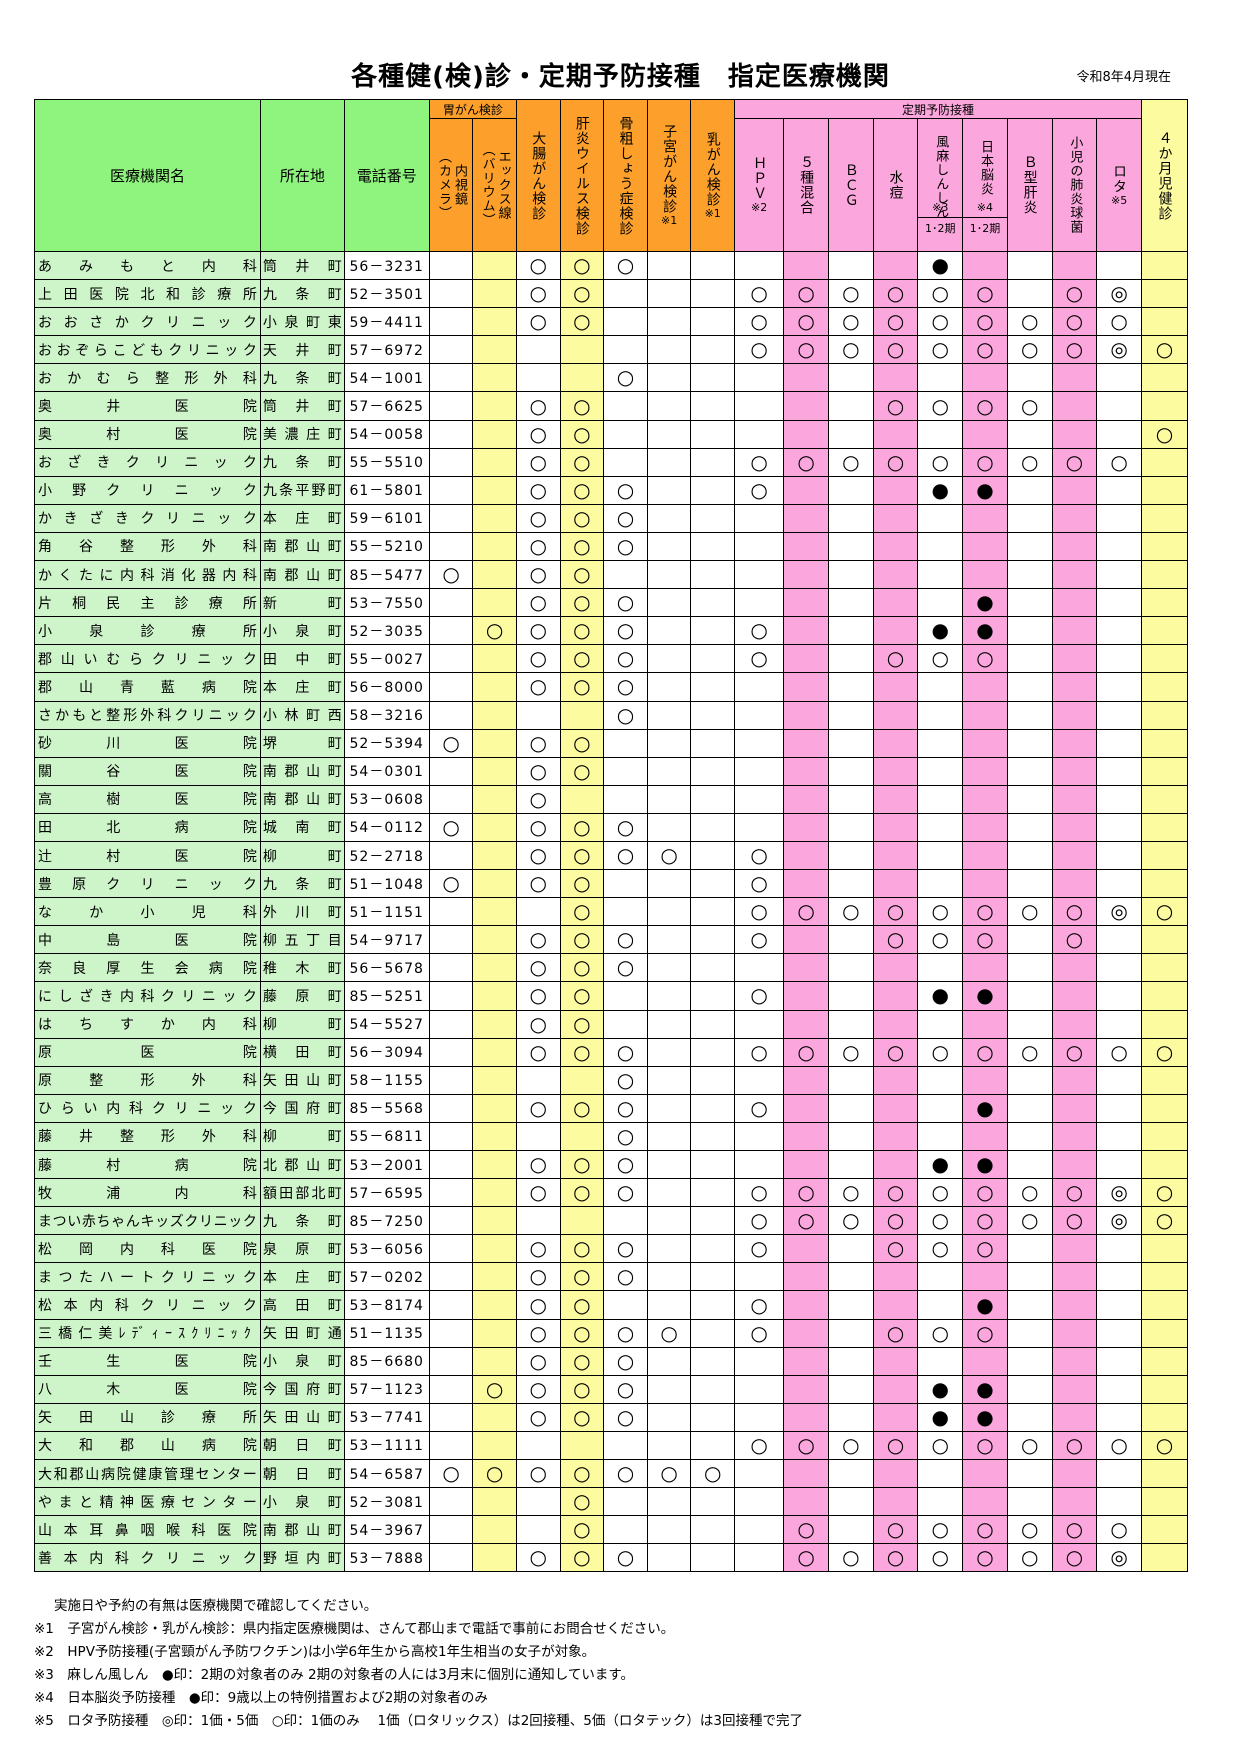 The height and width of the screenshot is (1755, 1241). What do you see at coordinates (895, 185) in the screenshot?
I see `header-varicella: 水痘` at bounding box center [895, 185].